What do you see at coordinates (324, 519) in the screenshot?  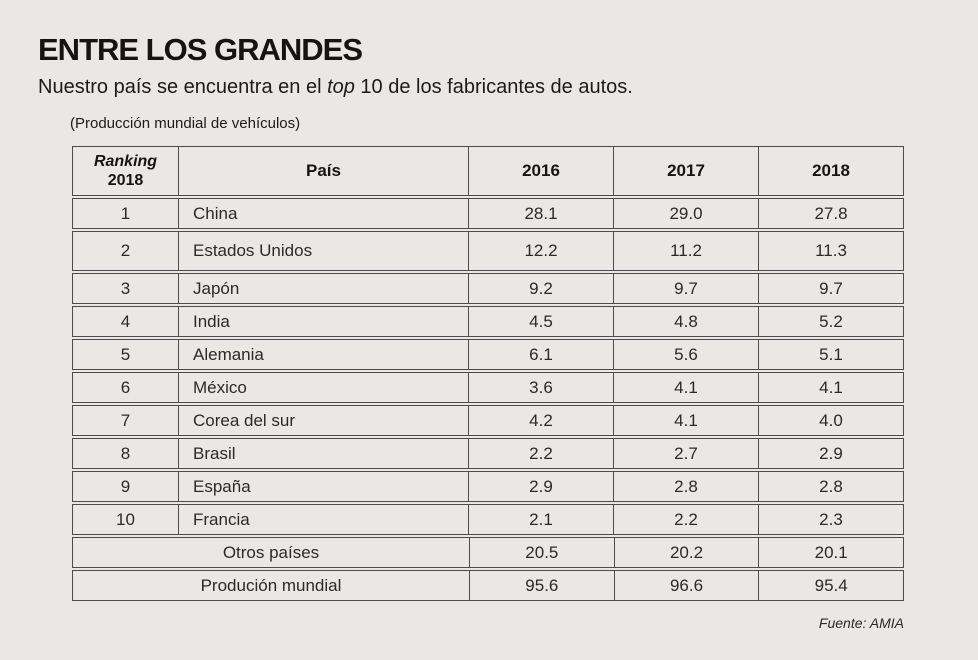 I see `country-cell: Francia` at bounding box center [324, 519].